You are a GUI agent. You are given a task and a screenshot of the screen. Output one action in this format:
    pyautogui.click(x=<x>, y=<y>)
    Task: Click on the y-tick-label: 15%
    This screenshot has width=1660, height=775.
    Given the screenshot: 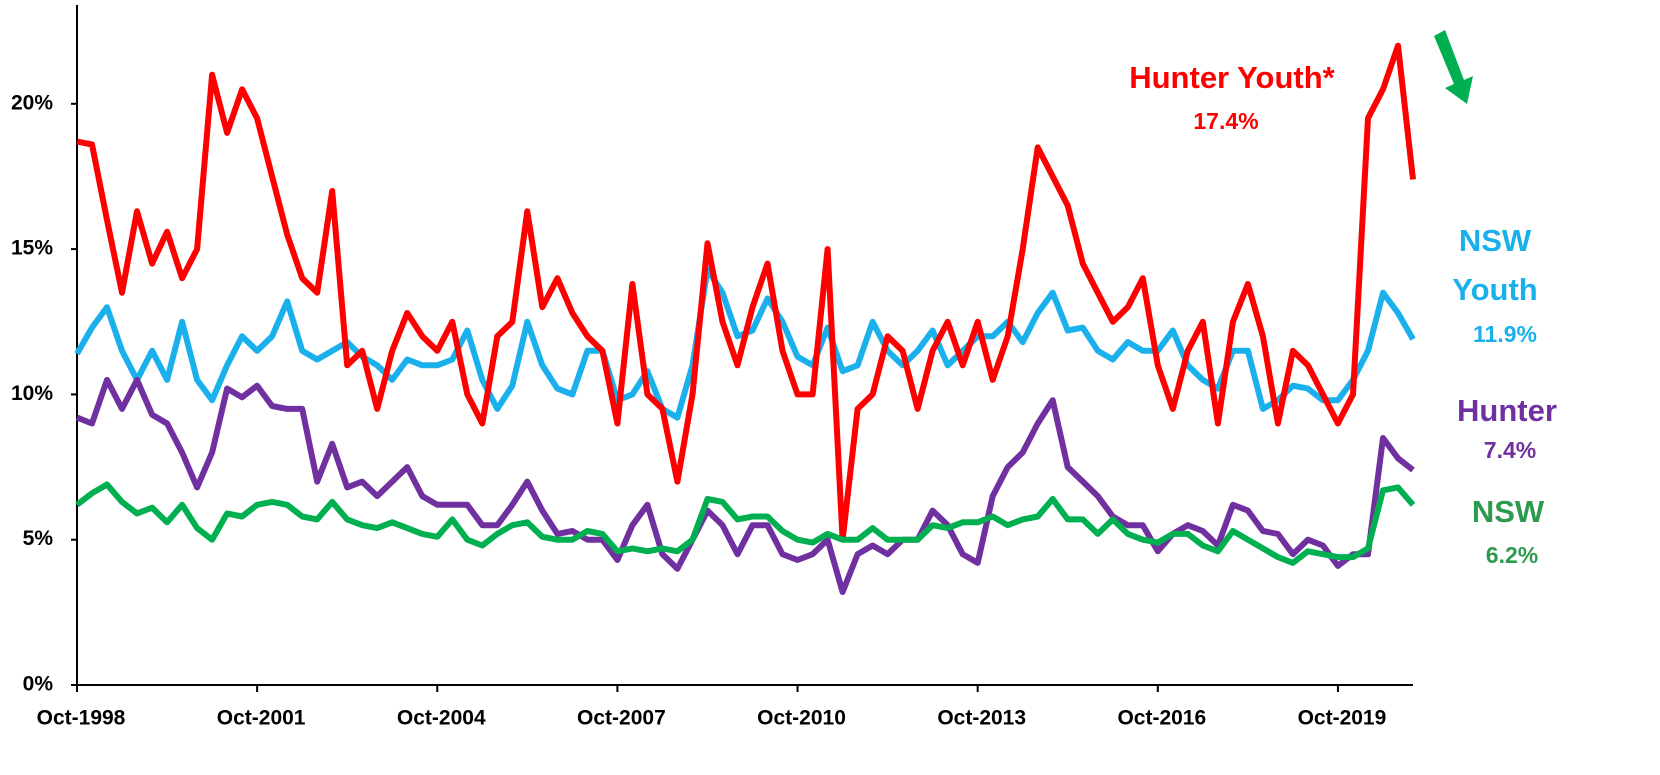 What is the action you would take?
    pyautogui.click(x=32, y=248)
    